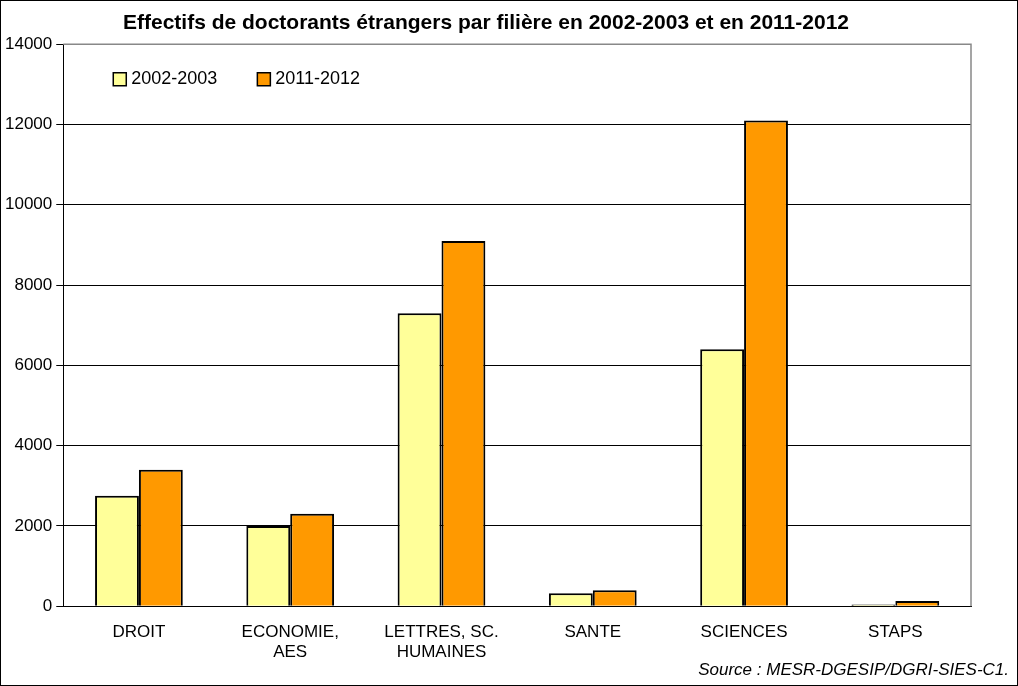 Image resolution: width=1018 pixels, height=686 pixels. What do you see at coordinates (28, 124) in the screenshot?
I see `y-tick-label: 12000` at bounding box center [28, 124].